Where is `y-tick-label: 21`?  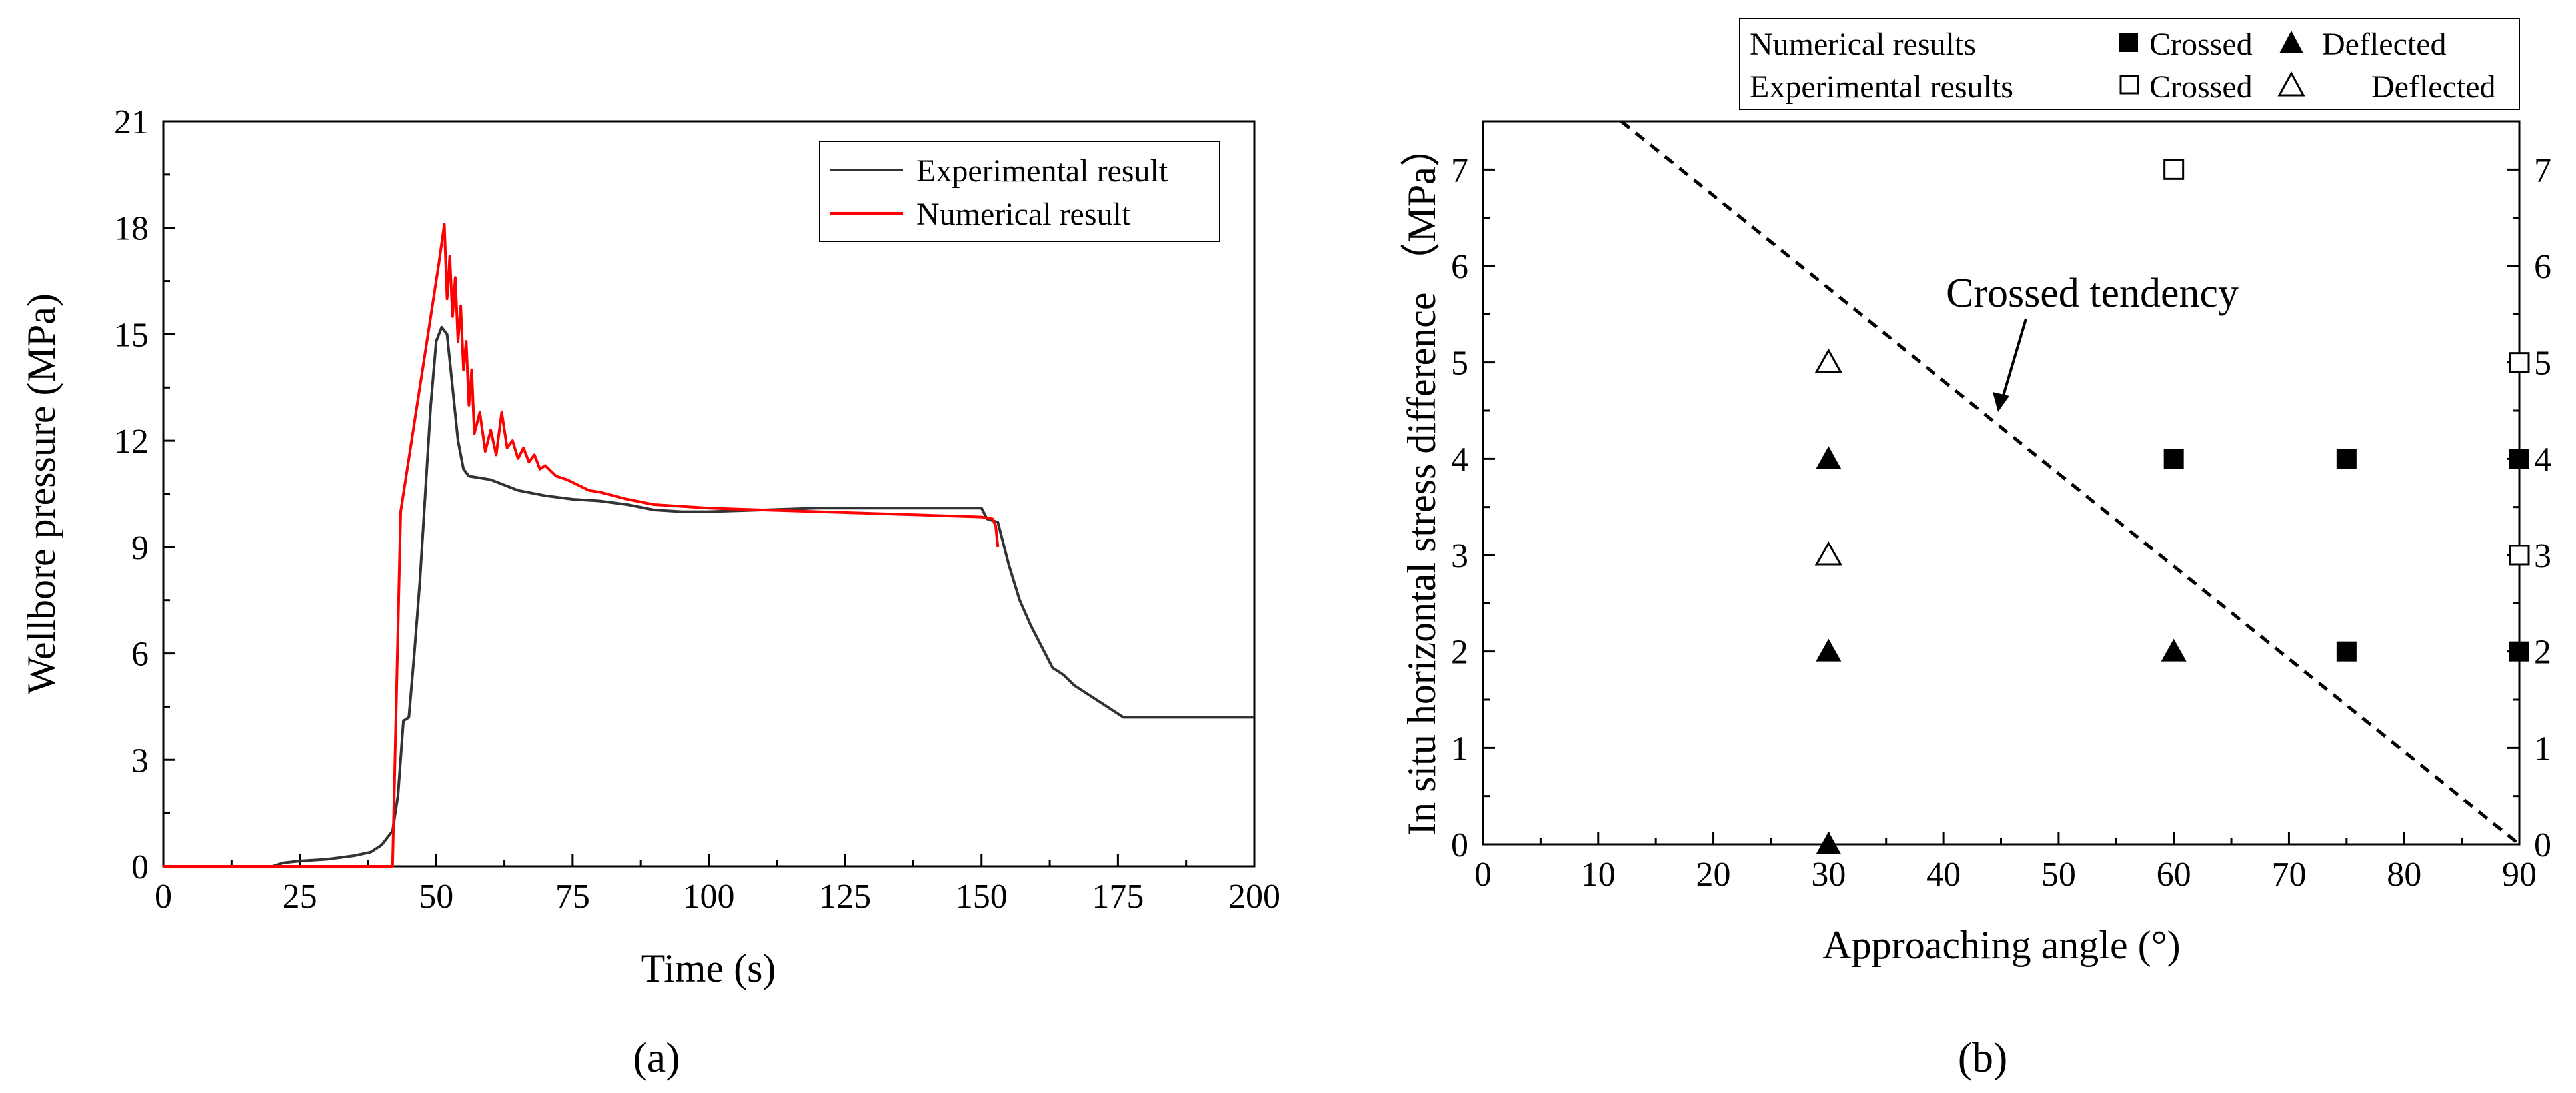
y-tick-label: 21 is located at coordinates (132, 122).